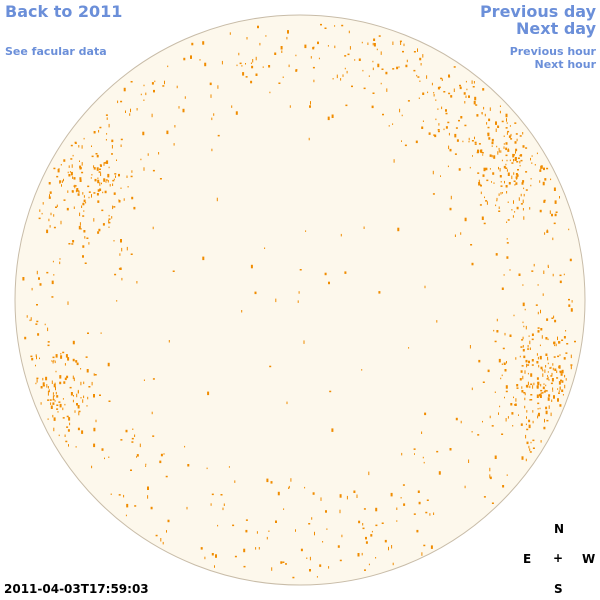  I want to click on next-hour-link: Next hour, so click(565, 64).